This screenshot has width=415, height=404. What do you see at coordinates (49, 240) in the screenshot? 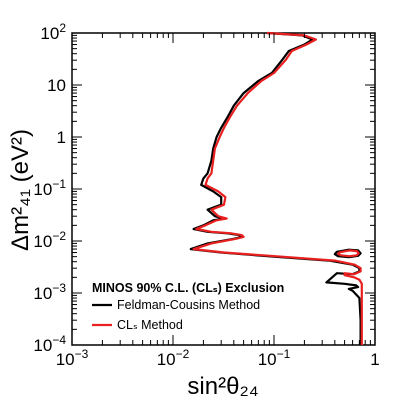
I see `y-tick-label: 10⁻²` at bounding box center [49, 240].